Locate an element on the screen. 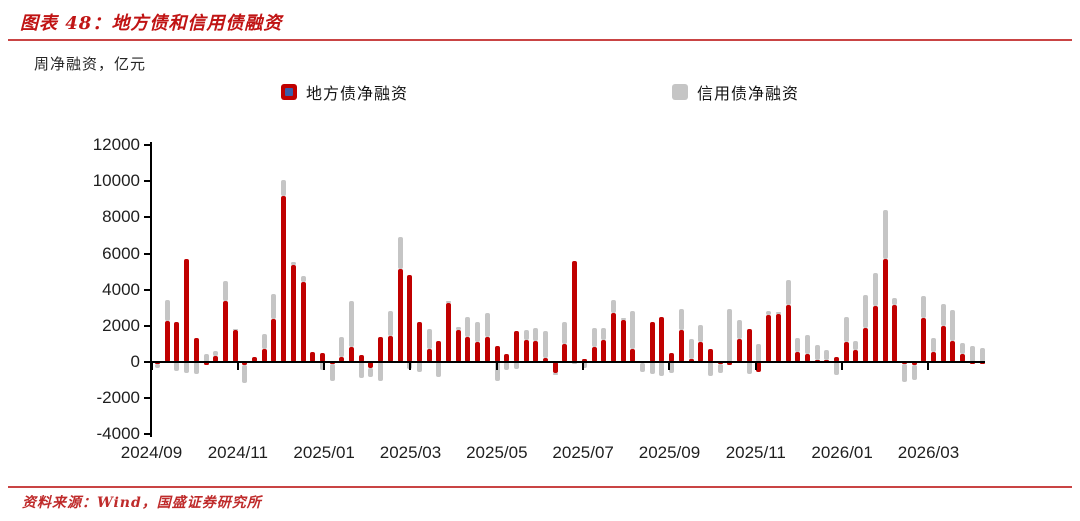  y-tick-label: 2000 is located at coordinates (121, 325).